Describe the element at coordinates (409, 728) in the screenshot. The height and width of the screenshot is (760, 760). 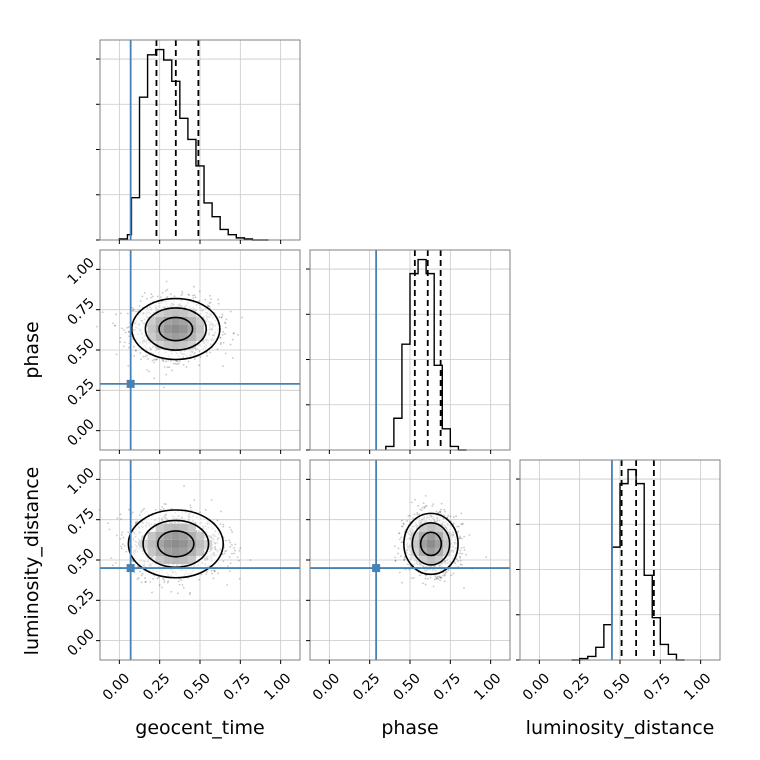
I see `x-axis-label-phase: phase` at that location.